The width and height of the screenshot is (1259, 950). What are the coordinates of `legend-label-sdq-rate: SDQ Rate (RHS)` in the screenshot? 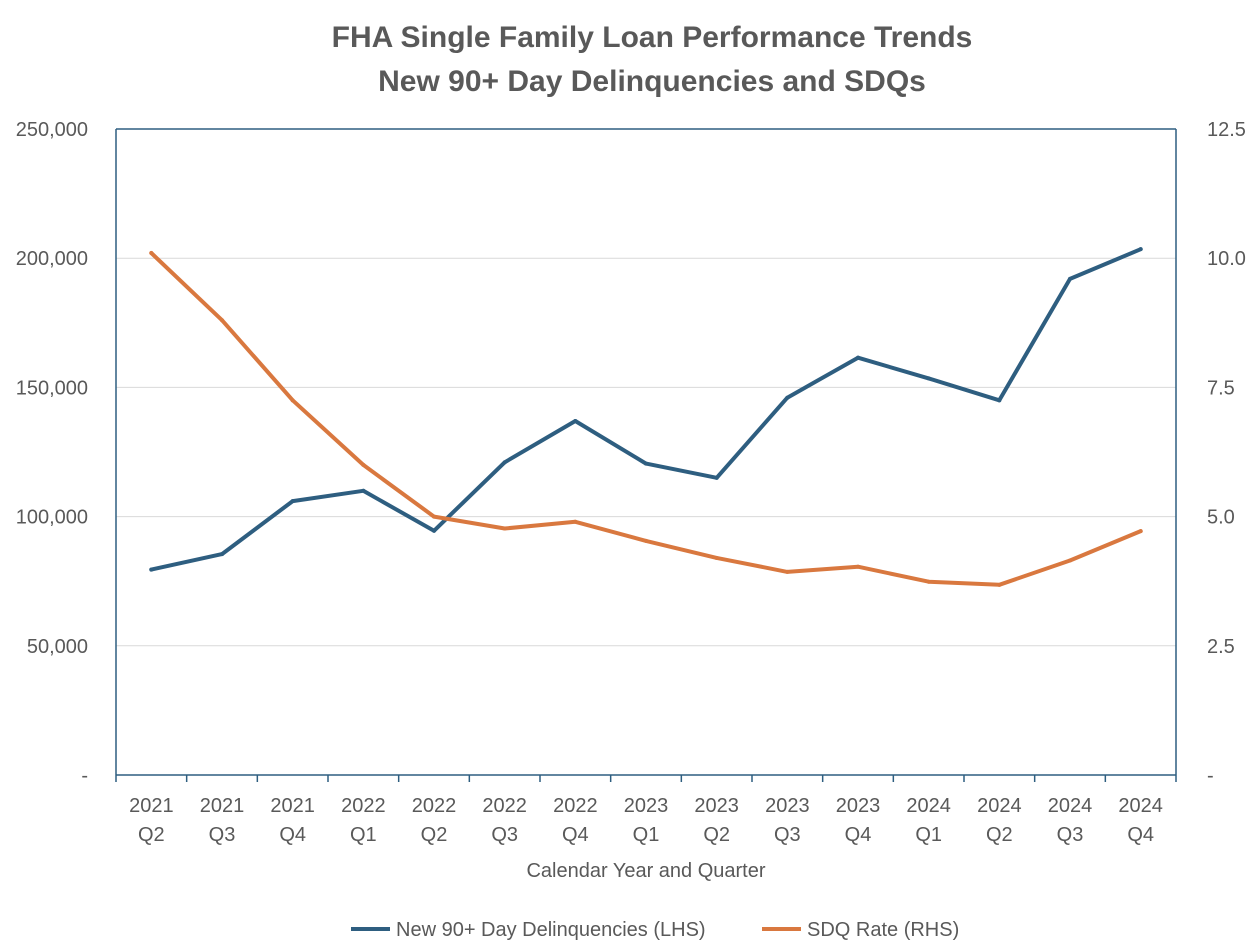 It's located at (883, 930).